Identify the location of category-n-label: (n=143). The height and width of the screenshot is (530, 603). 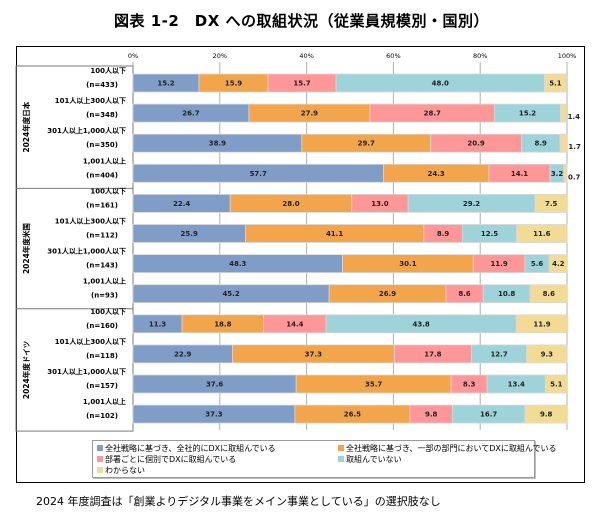
(102, 266).